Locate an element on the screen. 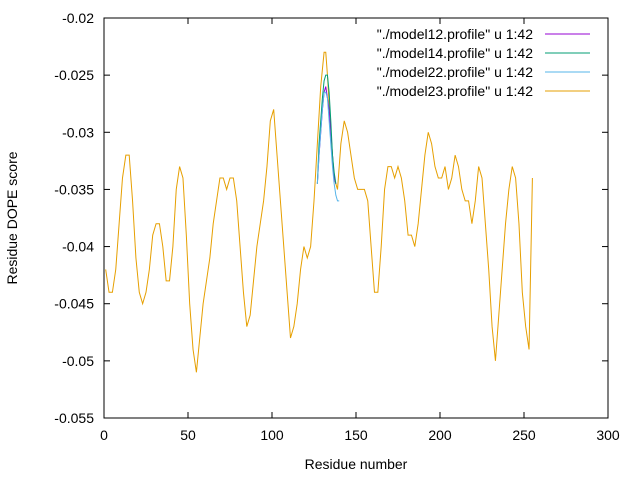 This screenshot has height=480, width=640. x-tick-label: 50 is located at coordinates (188, 435).